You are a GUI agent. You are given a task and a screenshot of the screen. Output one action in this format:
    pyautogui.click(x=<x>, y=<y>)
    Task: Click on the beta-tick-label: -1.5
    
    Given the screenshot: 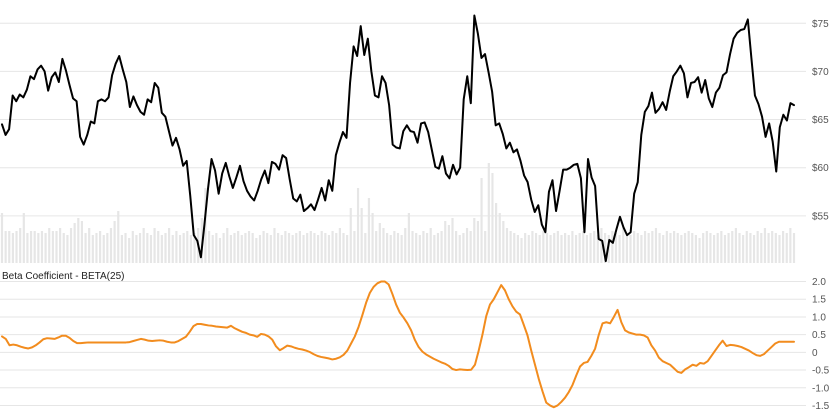 What is the action you would take?
    pyautogui.click(x=820, y=406)
    